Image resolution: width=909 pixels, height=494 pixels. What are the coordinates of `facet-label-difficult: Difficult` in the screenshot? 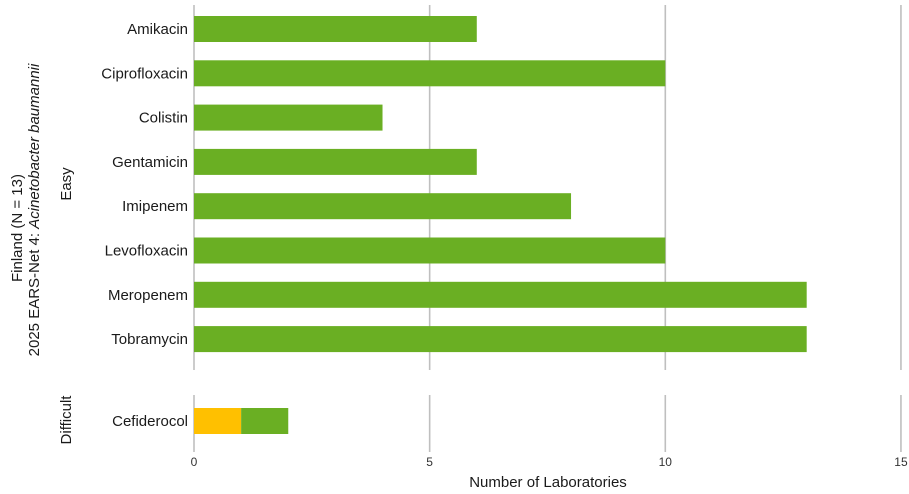 It's located at (66, 420).